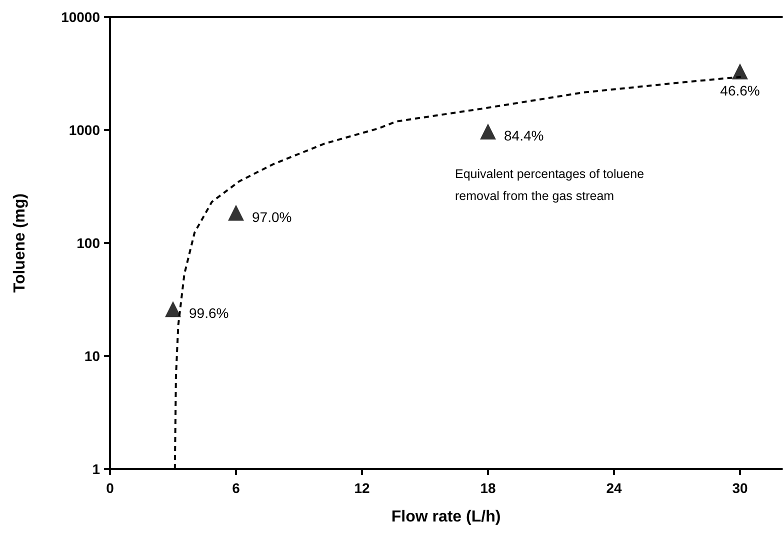 This screenshot has width=783, height=537. I want to click on x-axis-title: Flow rate (L/h), so click(446, 517).